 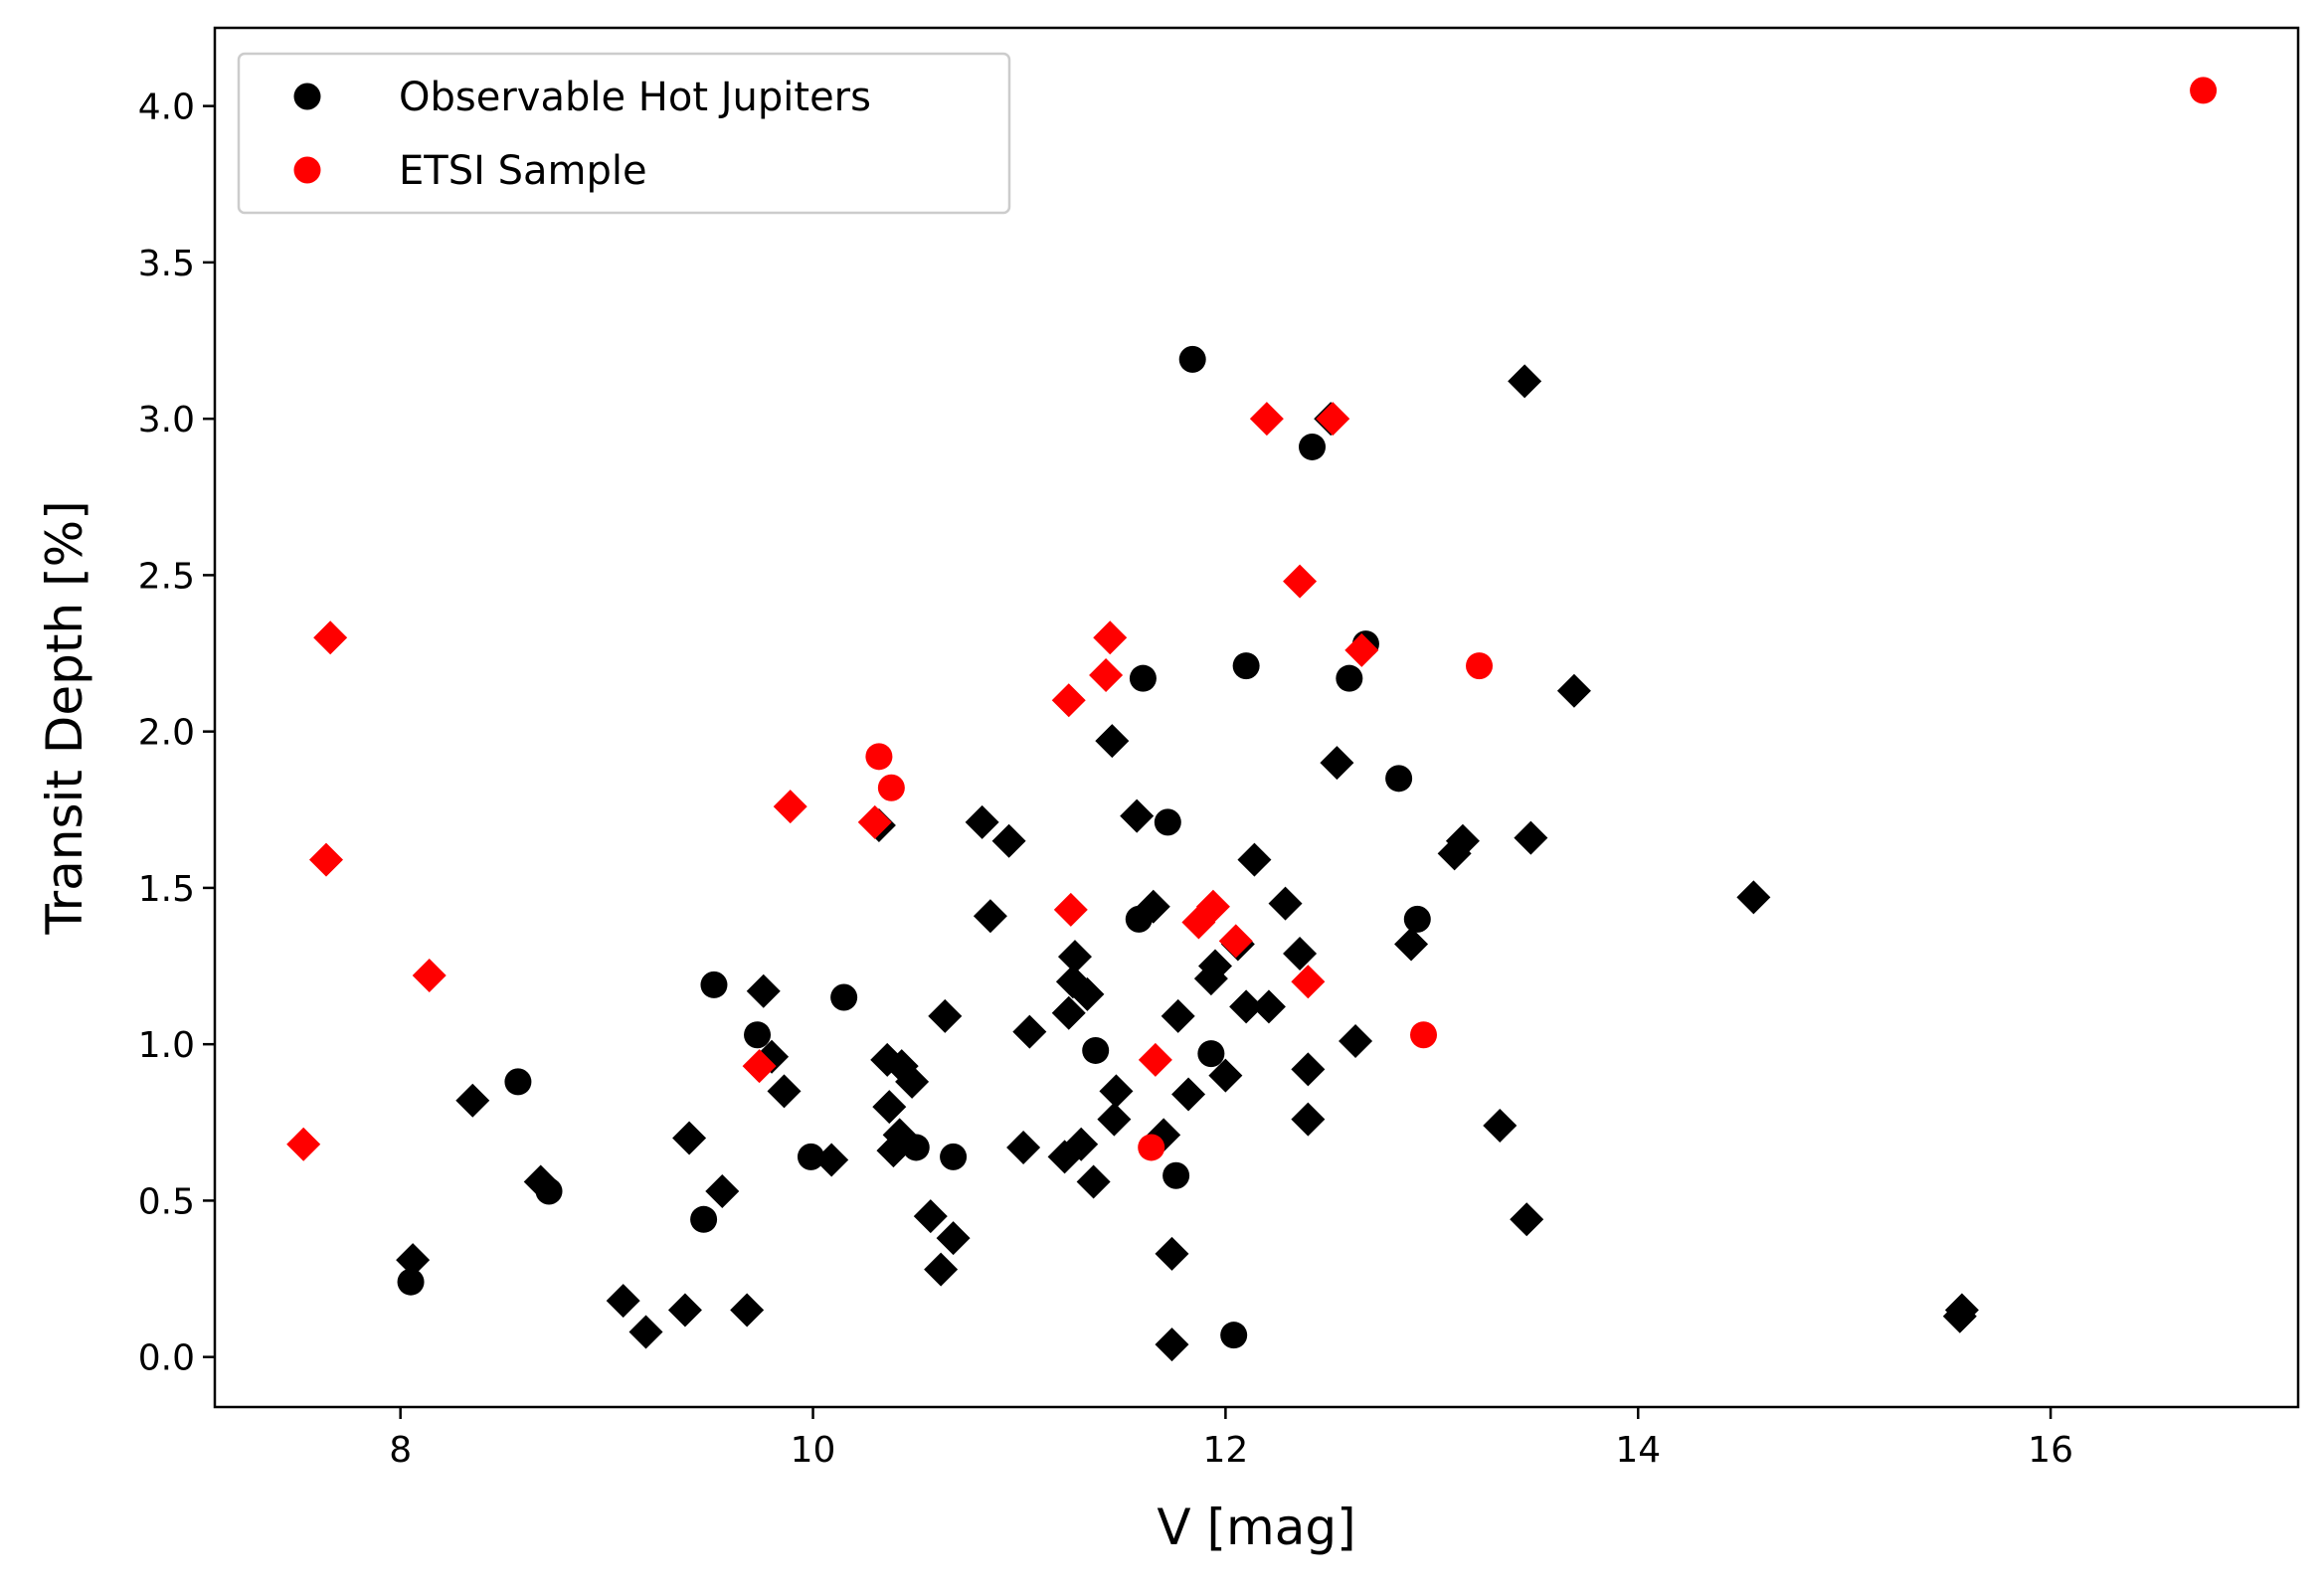 What do you see at coordinates (166, 576) in the screenshot?
I see `y-tick-label-5: 2.5` at bounding box center [166, 576].